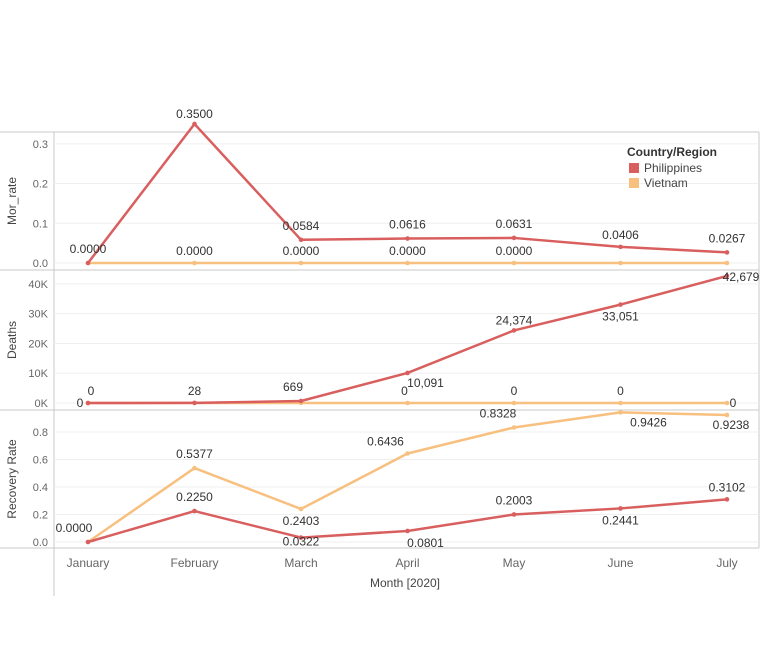 Image resolution: width=761 pixels, height=650 pixels. Describe the element at coordinates (648, 422) in the screenshot. I see `data-label: 0.9426` at that location.